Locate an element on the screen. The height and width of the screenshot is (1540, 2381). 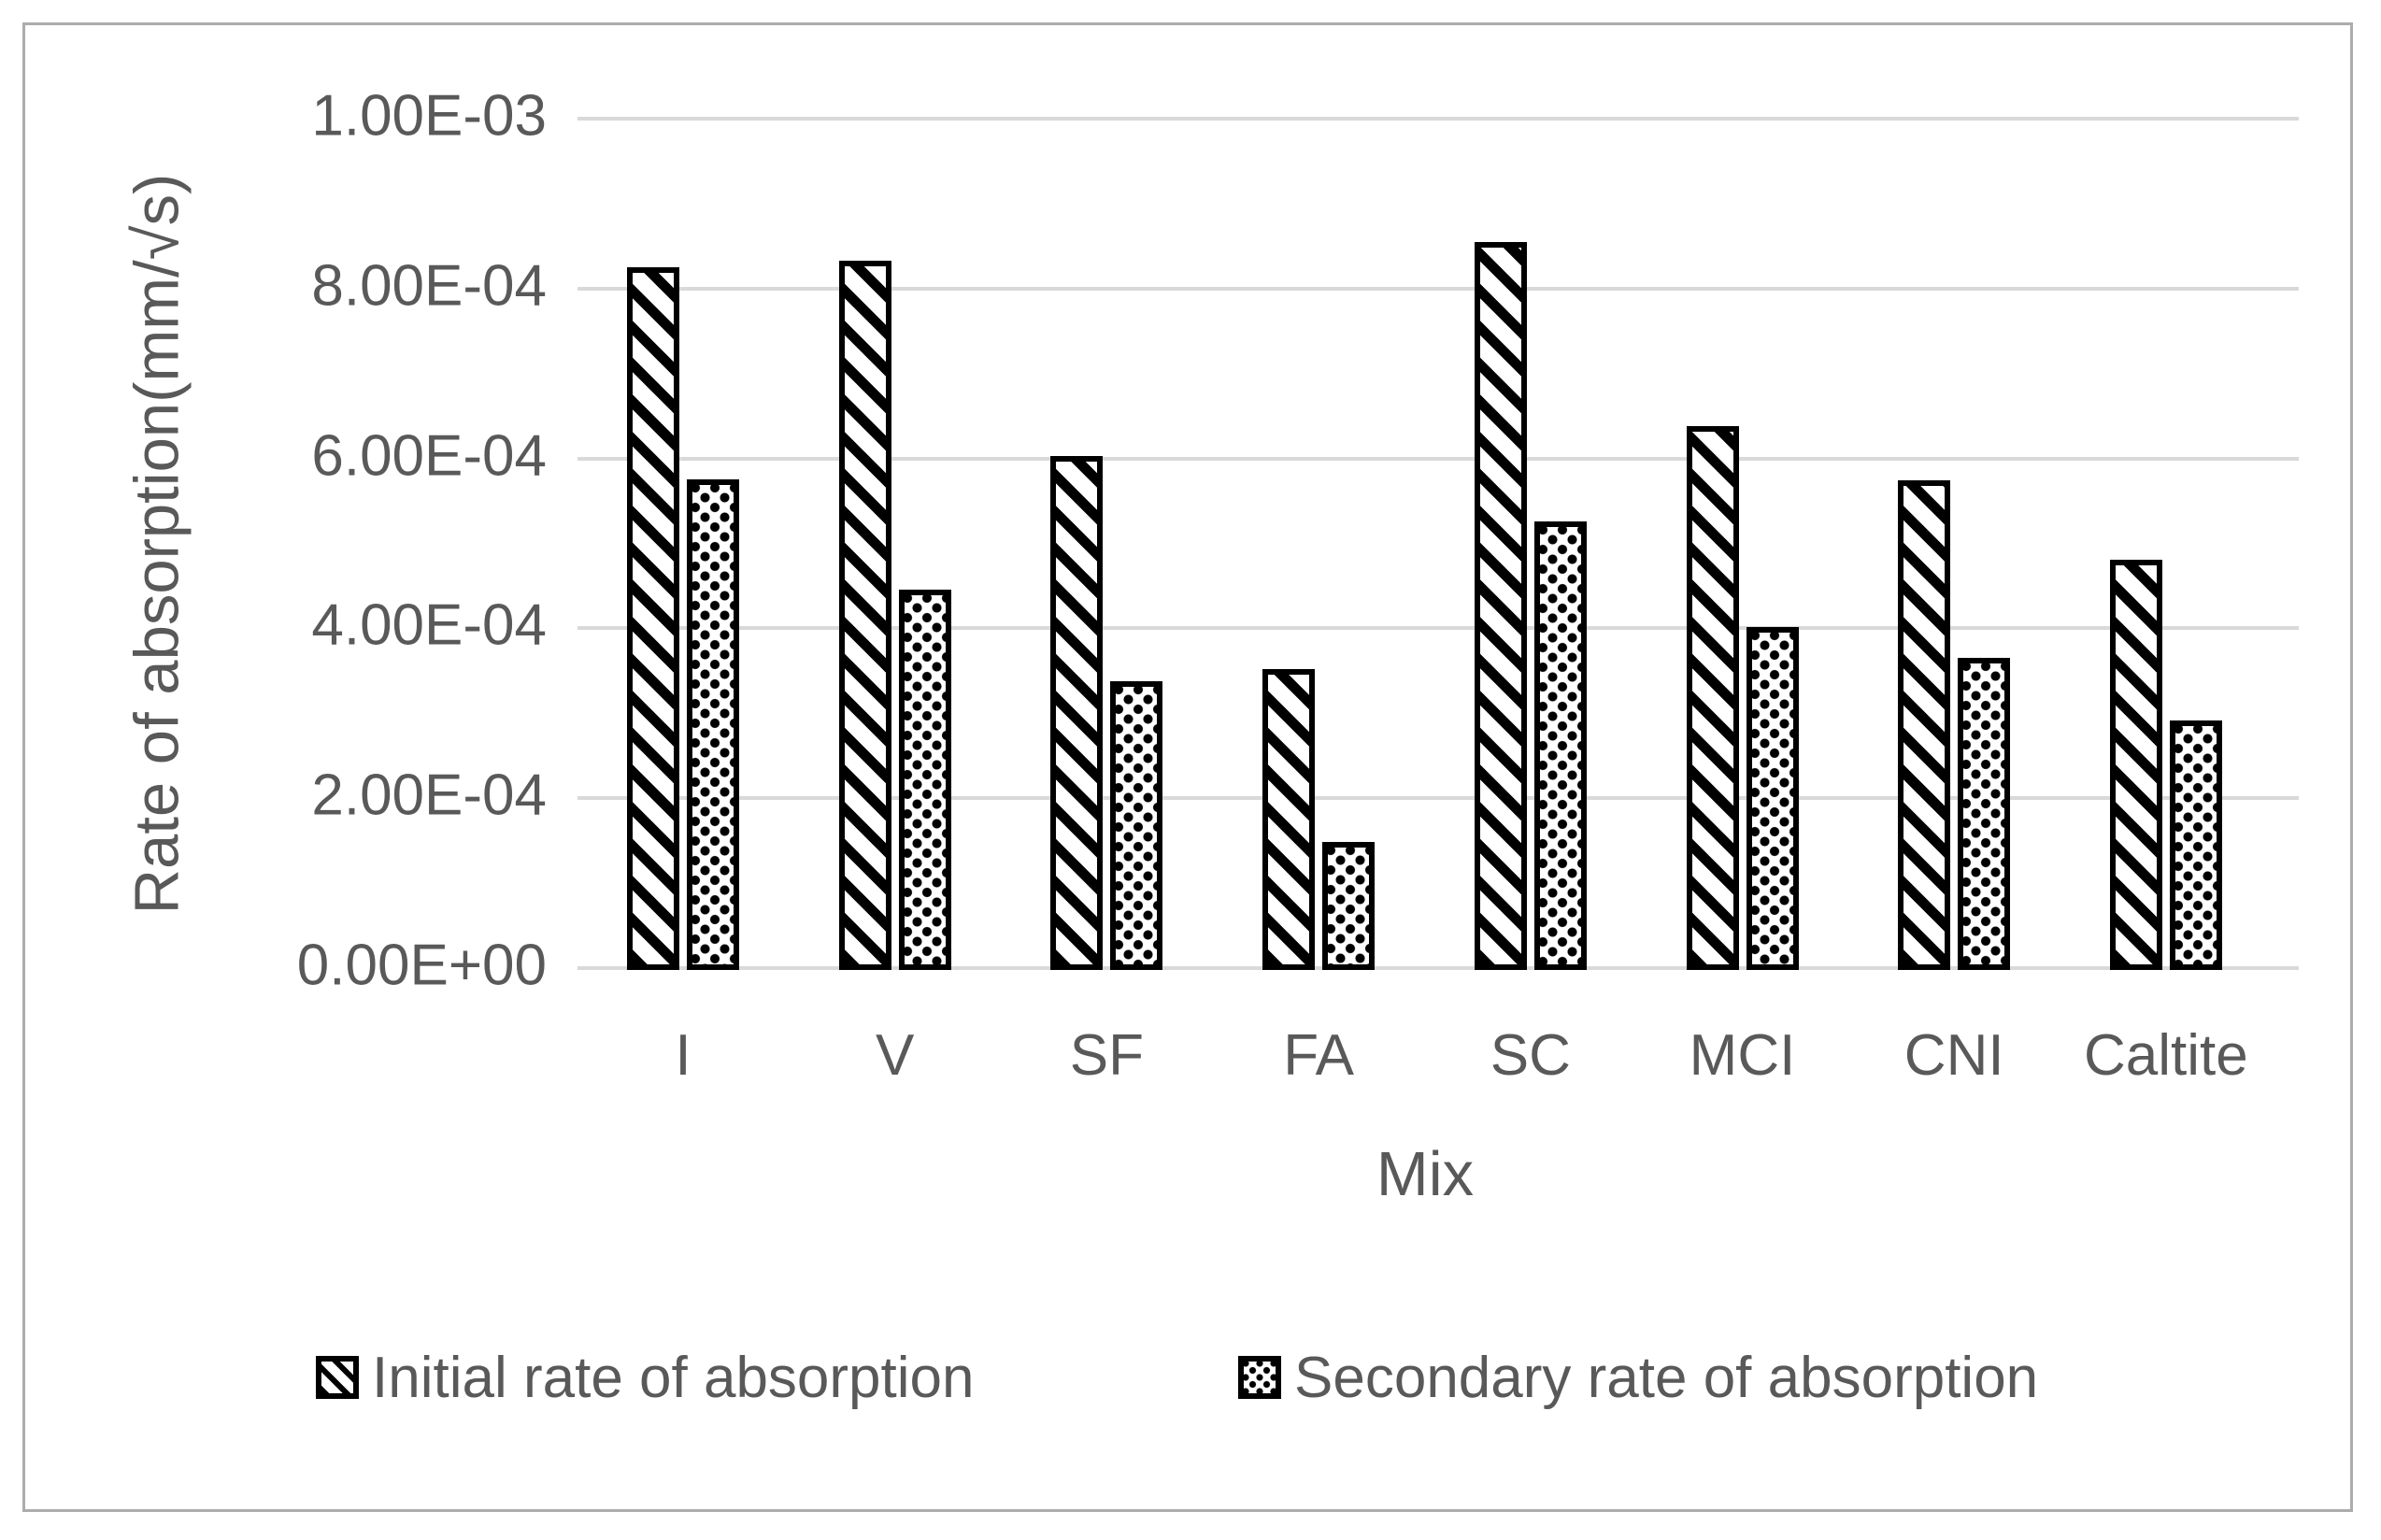
bar-secondary-cni is located at coordinates (1985, 814).